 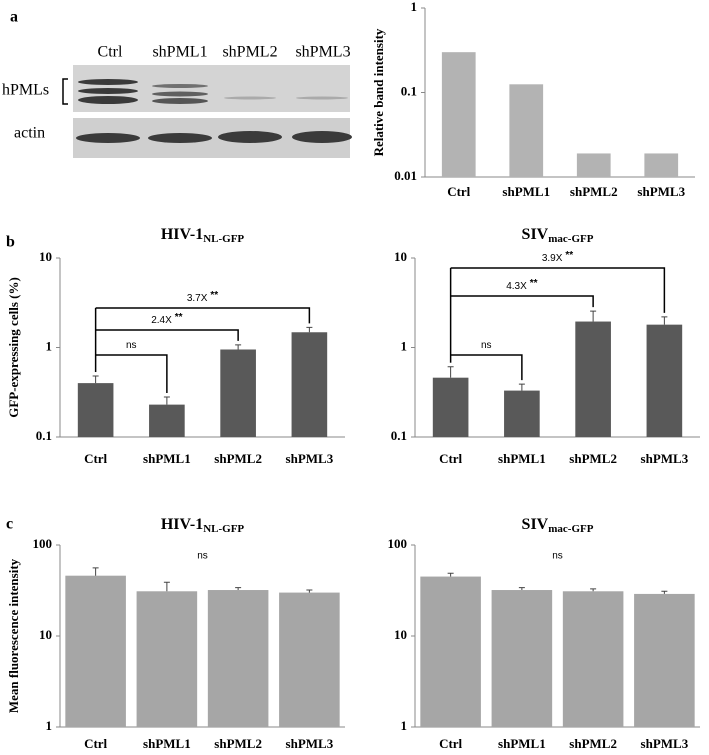 What do you see at coordinates (9, 524) in the screenshot?
I see `panel-label: c` at bounding box center [9, 524].